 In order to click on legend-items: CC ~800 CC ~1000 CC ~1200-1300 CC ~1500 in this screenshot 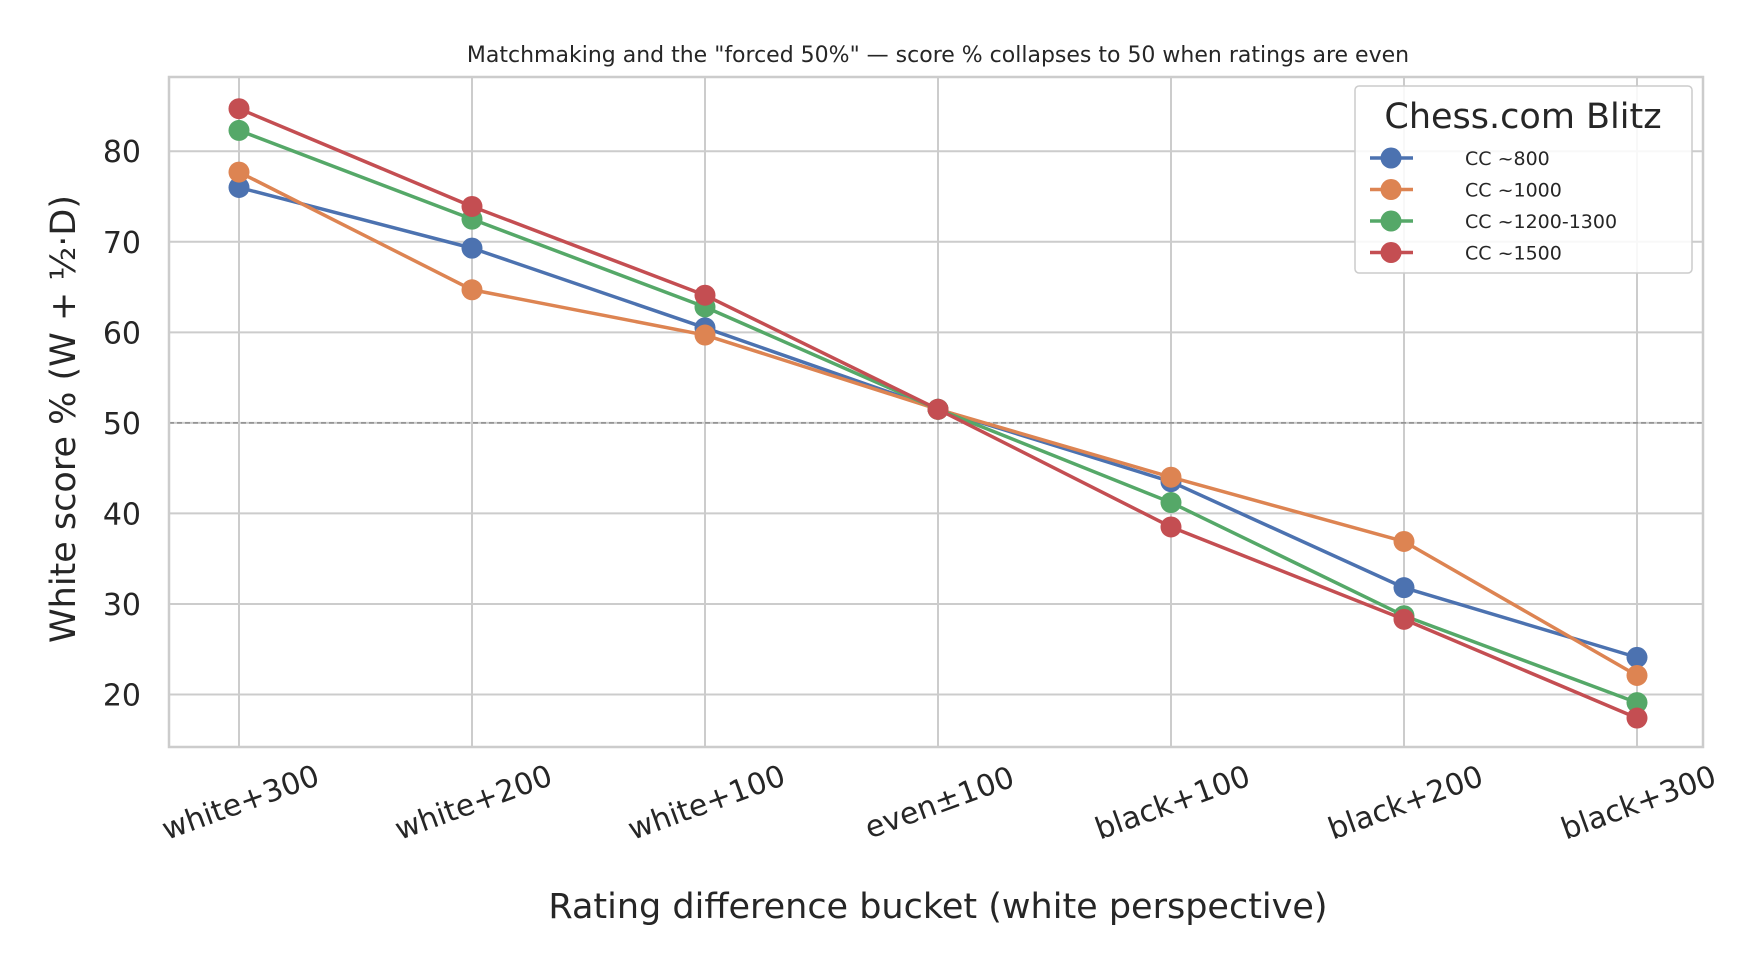, I will do `click(1493, 206)`.